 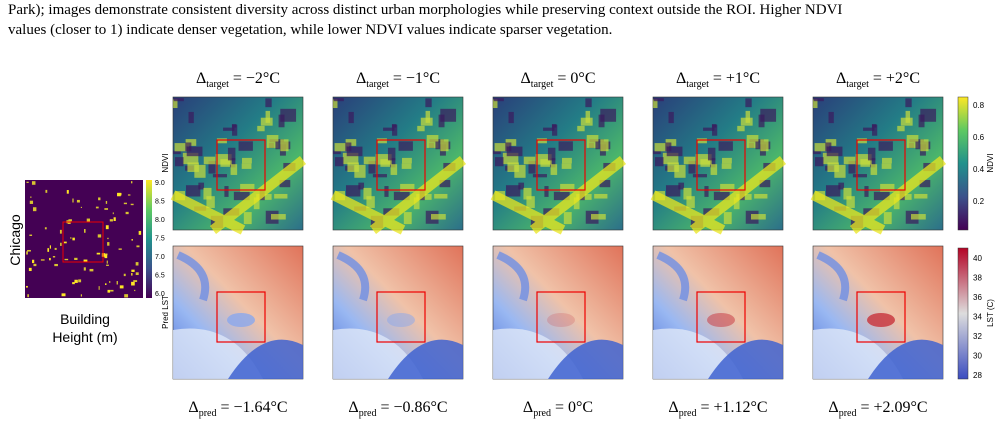 I want to click on colorbar-tick-label: 6.5, so click(x=160, y=276).